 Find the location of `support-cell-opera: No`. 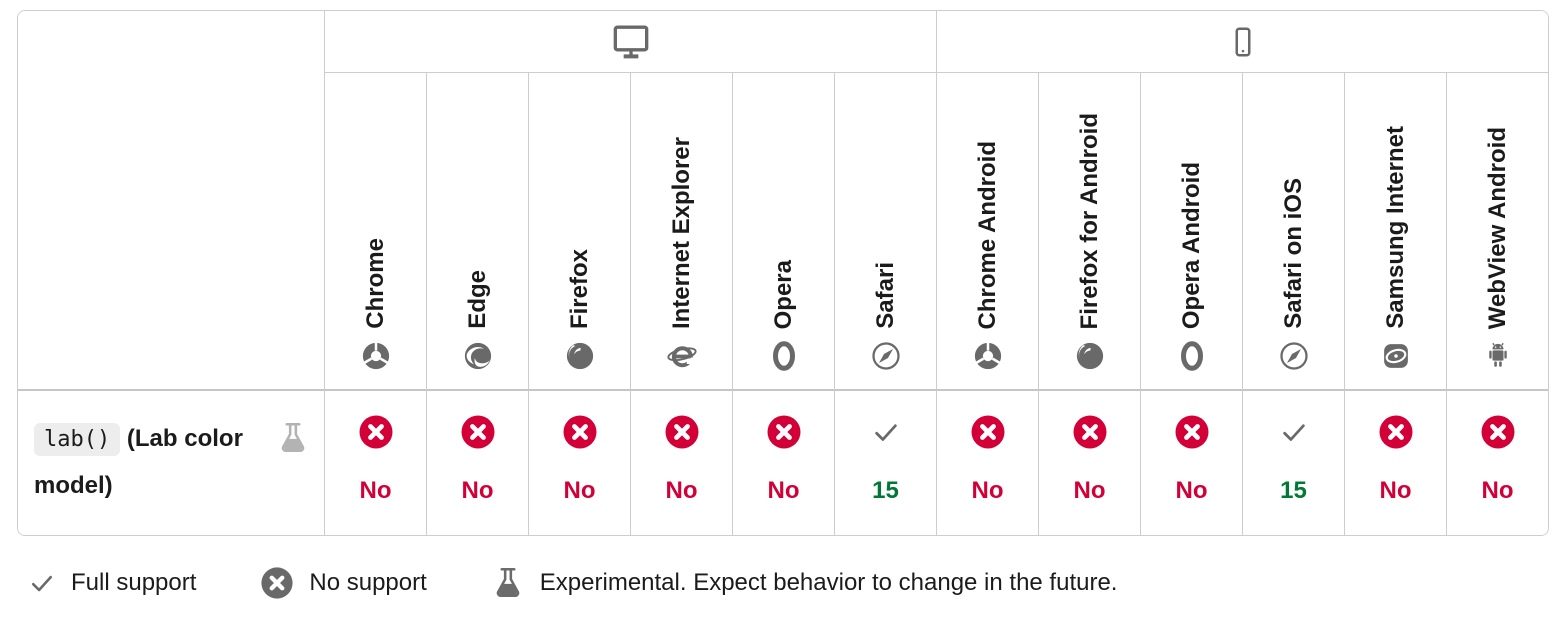

support-cell-opera: No is located at coordinates (783, 462).